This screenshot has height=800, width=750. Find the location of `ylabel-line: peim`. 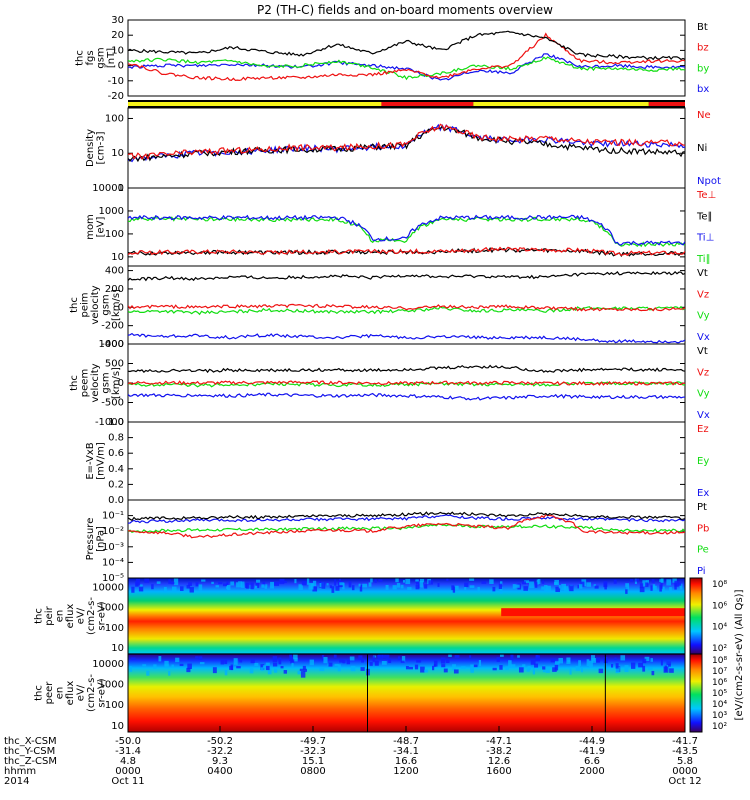

ylabel-line: peim is located at coordinates (85, 304).